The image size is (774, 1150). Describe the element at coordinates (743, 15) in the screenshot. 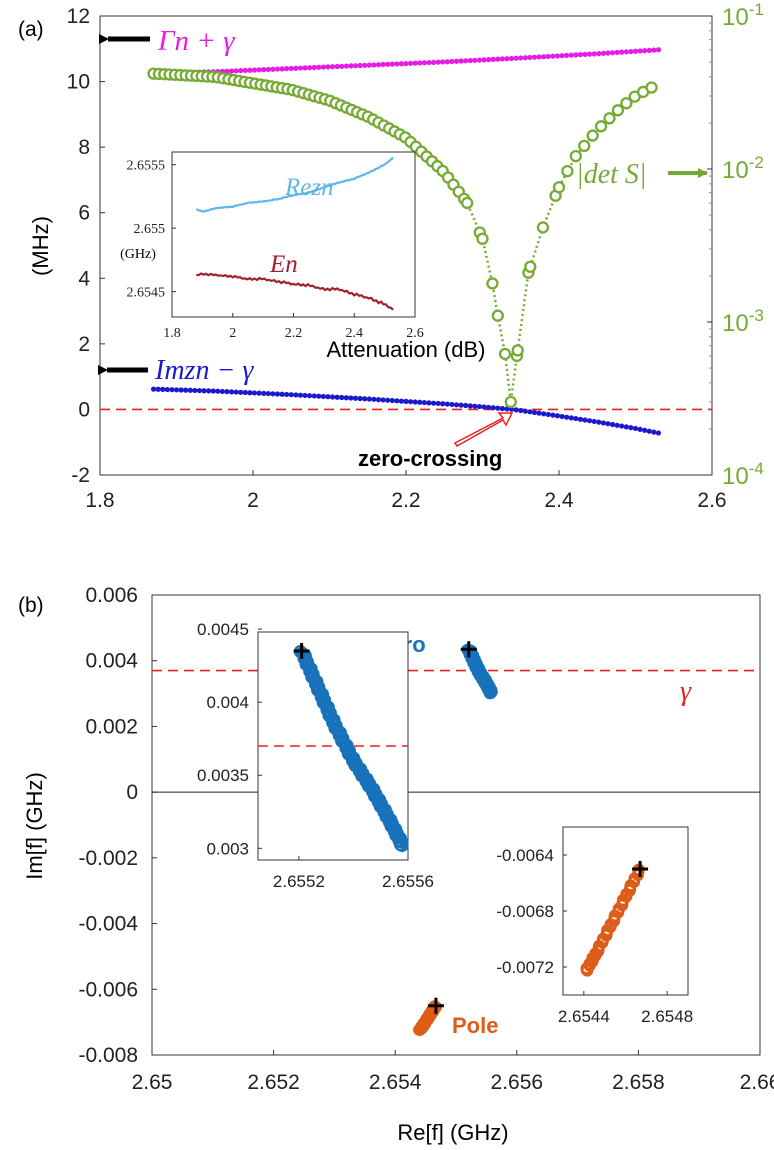

I see `right-tick-label: 10-1` at that location.